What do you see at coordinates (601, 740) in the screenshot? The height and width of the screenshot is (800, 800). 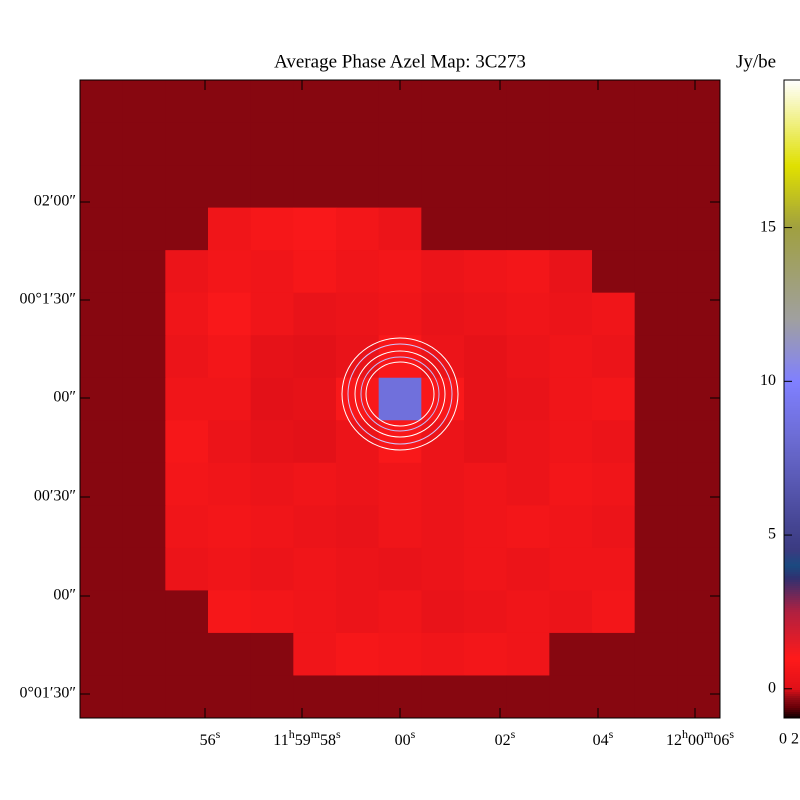 I see `x-tick-number: 04` at bounding box center [601, 740].